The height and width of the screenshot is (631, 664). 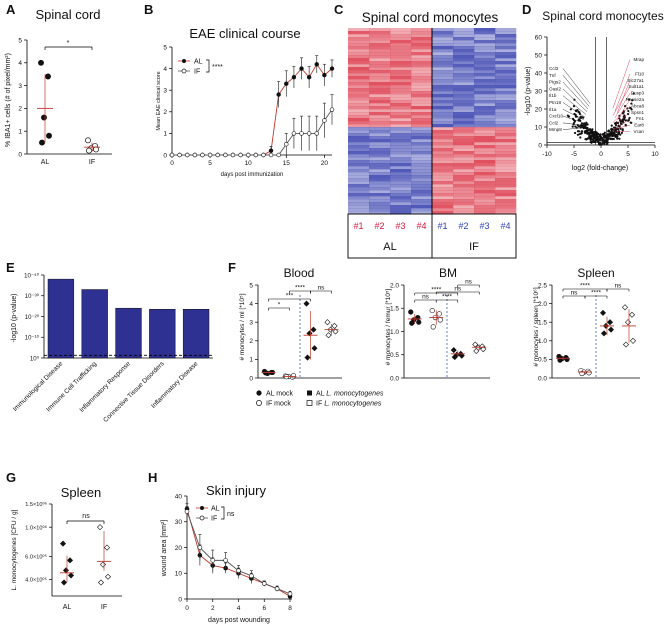 I want to click on panel-f-spleen-y-label: # monocytes / spleen [*10⁶], so click(x=536, y=326).